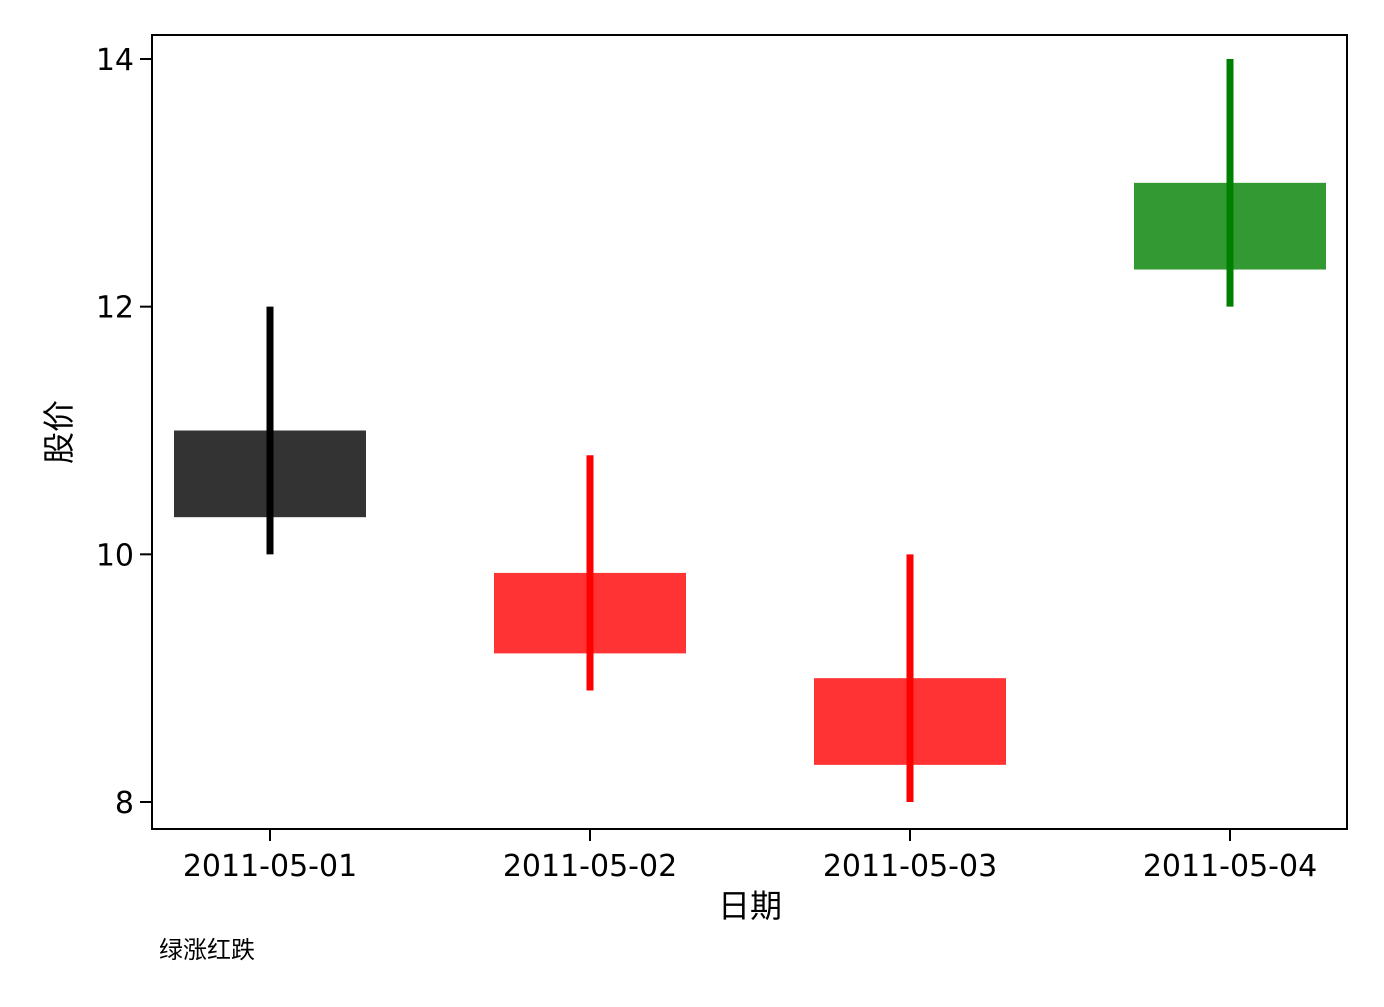 This screenshot has height=1007, width=1384. I want to click on x-tick-label: 2011-05-04, so click(1230, 866).